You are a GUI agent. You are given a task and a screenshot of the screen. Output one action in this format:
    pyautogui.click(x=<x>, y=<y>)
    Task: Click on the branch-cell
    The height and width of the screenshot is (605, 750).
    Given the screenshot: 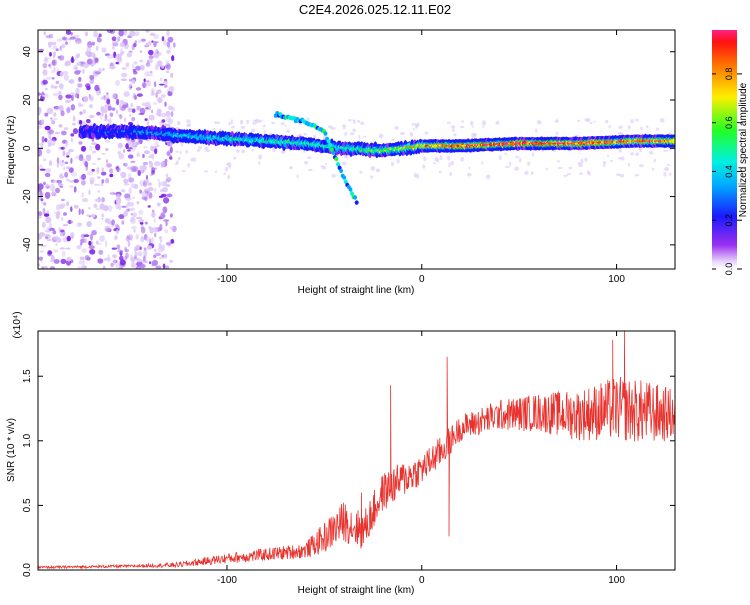 What is the action you would take?
    pyautogui.click(x=325, y=133)
    